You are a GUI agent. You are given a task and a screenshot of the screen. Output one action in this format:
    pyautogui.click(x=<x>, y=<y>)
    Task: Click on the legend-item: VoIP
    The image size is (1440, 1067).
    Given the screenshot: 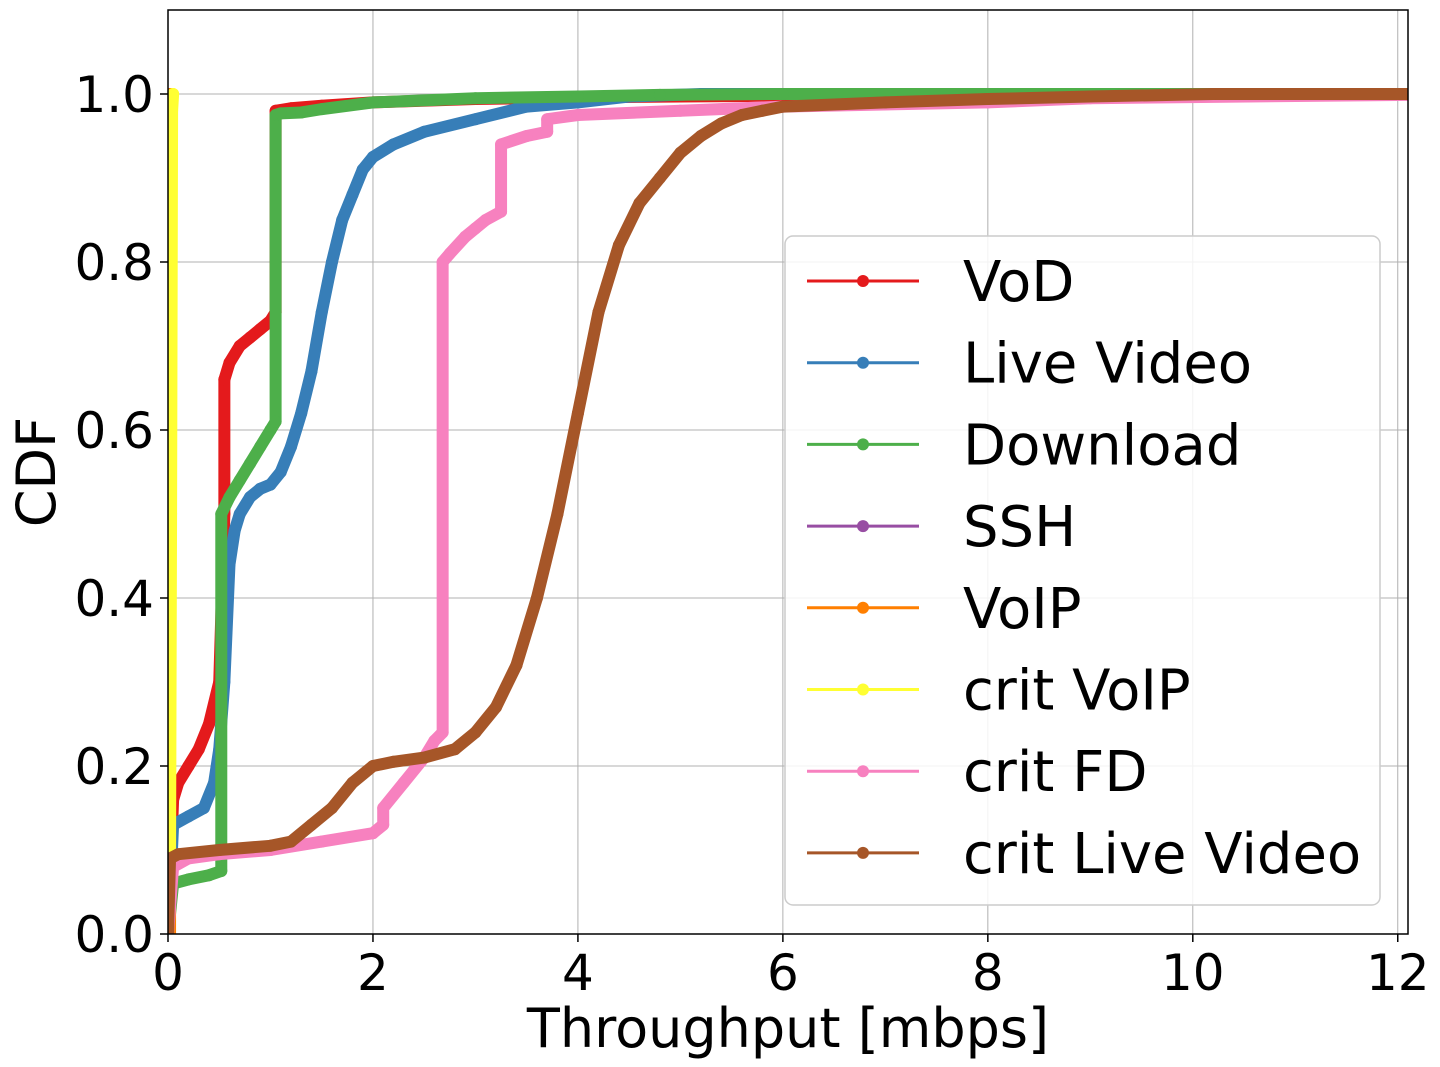 What is the action you would take?
    pyautogui.click(x=944, y=609)
    